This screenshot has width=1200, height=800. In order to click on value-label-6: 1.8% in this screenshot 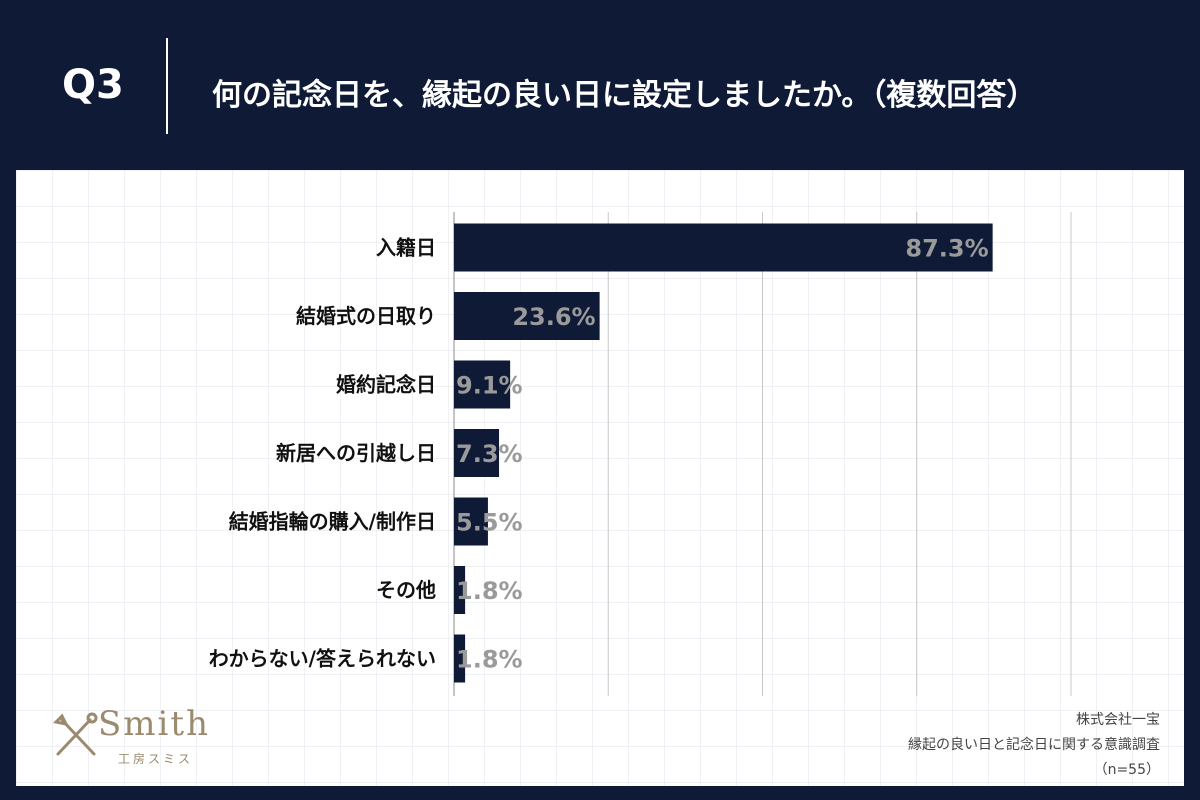, I will do `click(489, 660)`.